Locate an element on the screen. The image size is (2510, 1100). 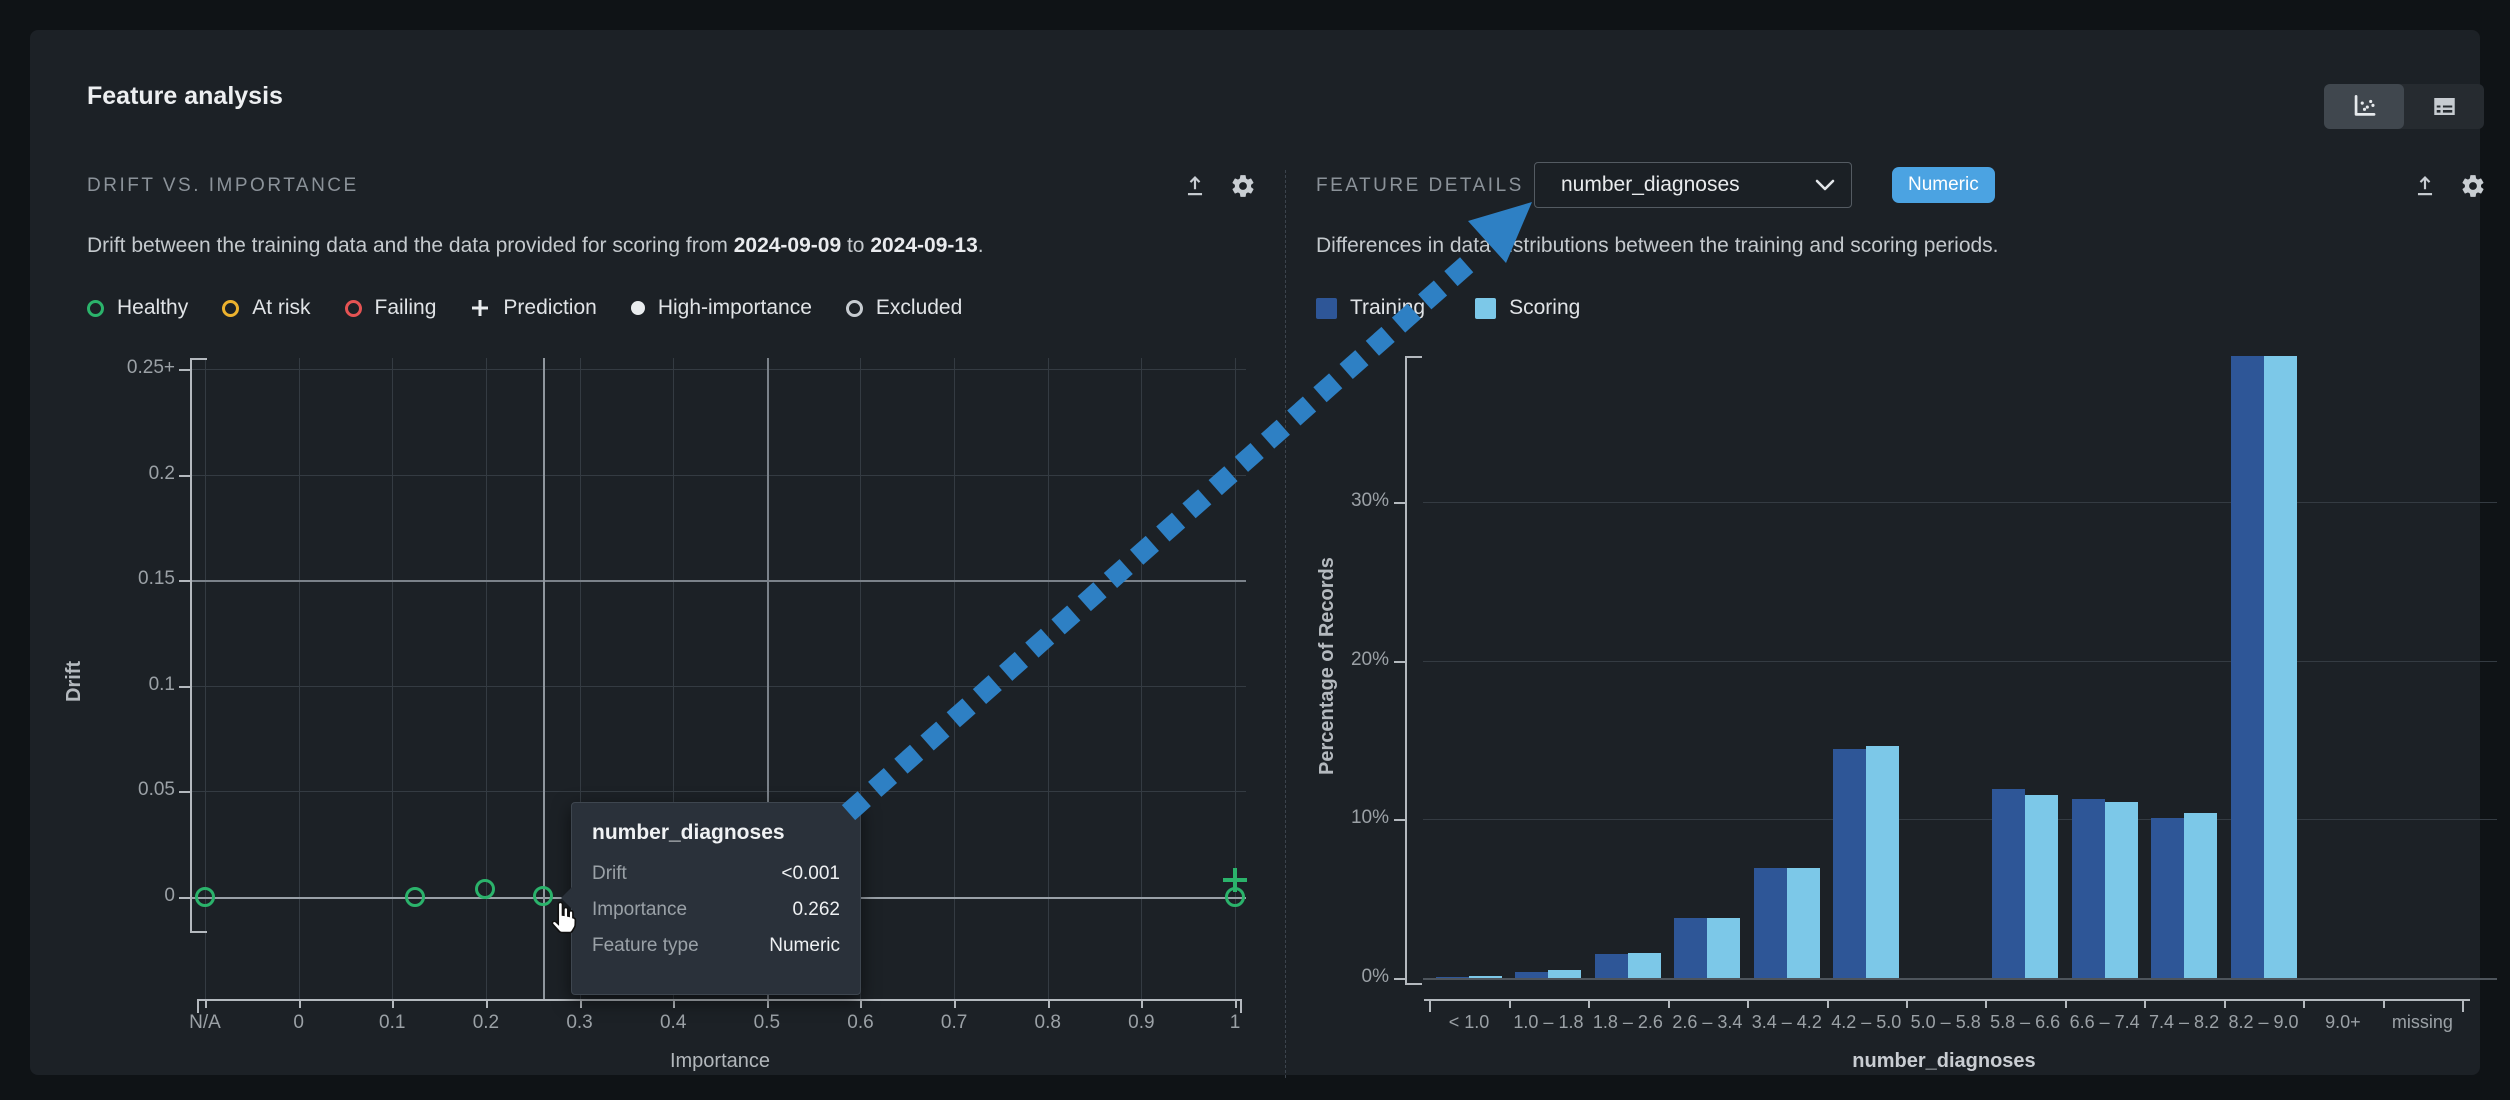
left-export-button is located at coordinates (1195, 186).